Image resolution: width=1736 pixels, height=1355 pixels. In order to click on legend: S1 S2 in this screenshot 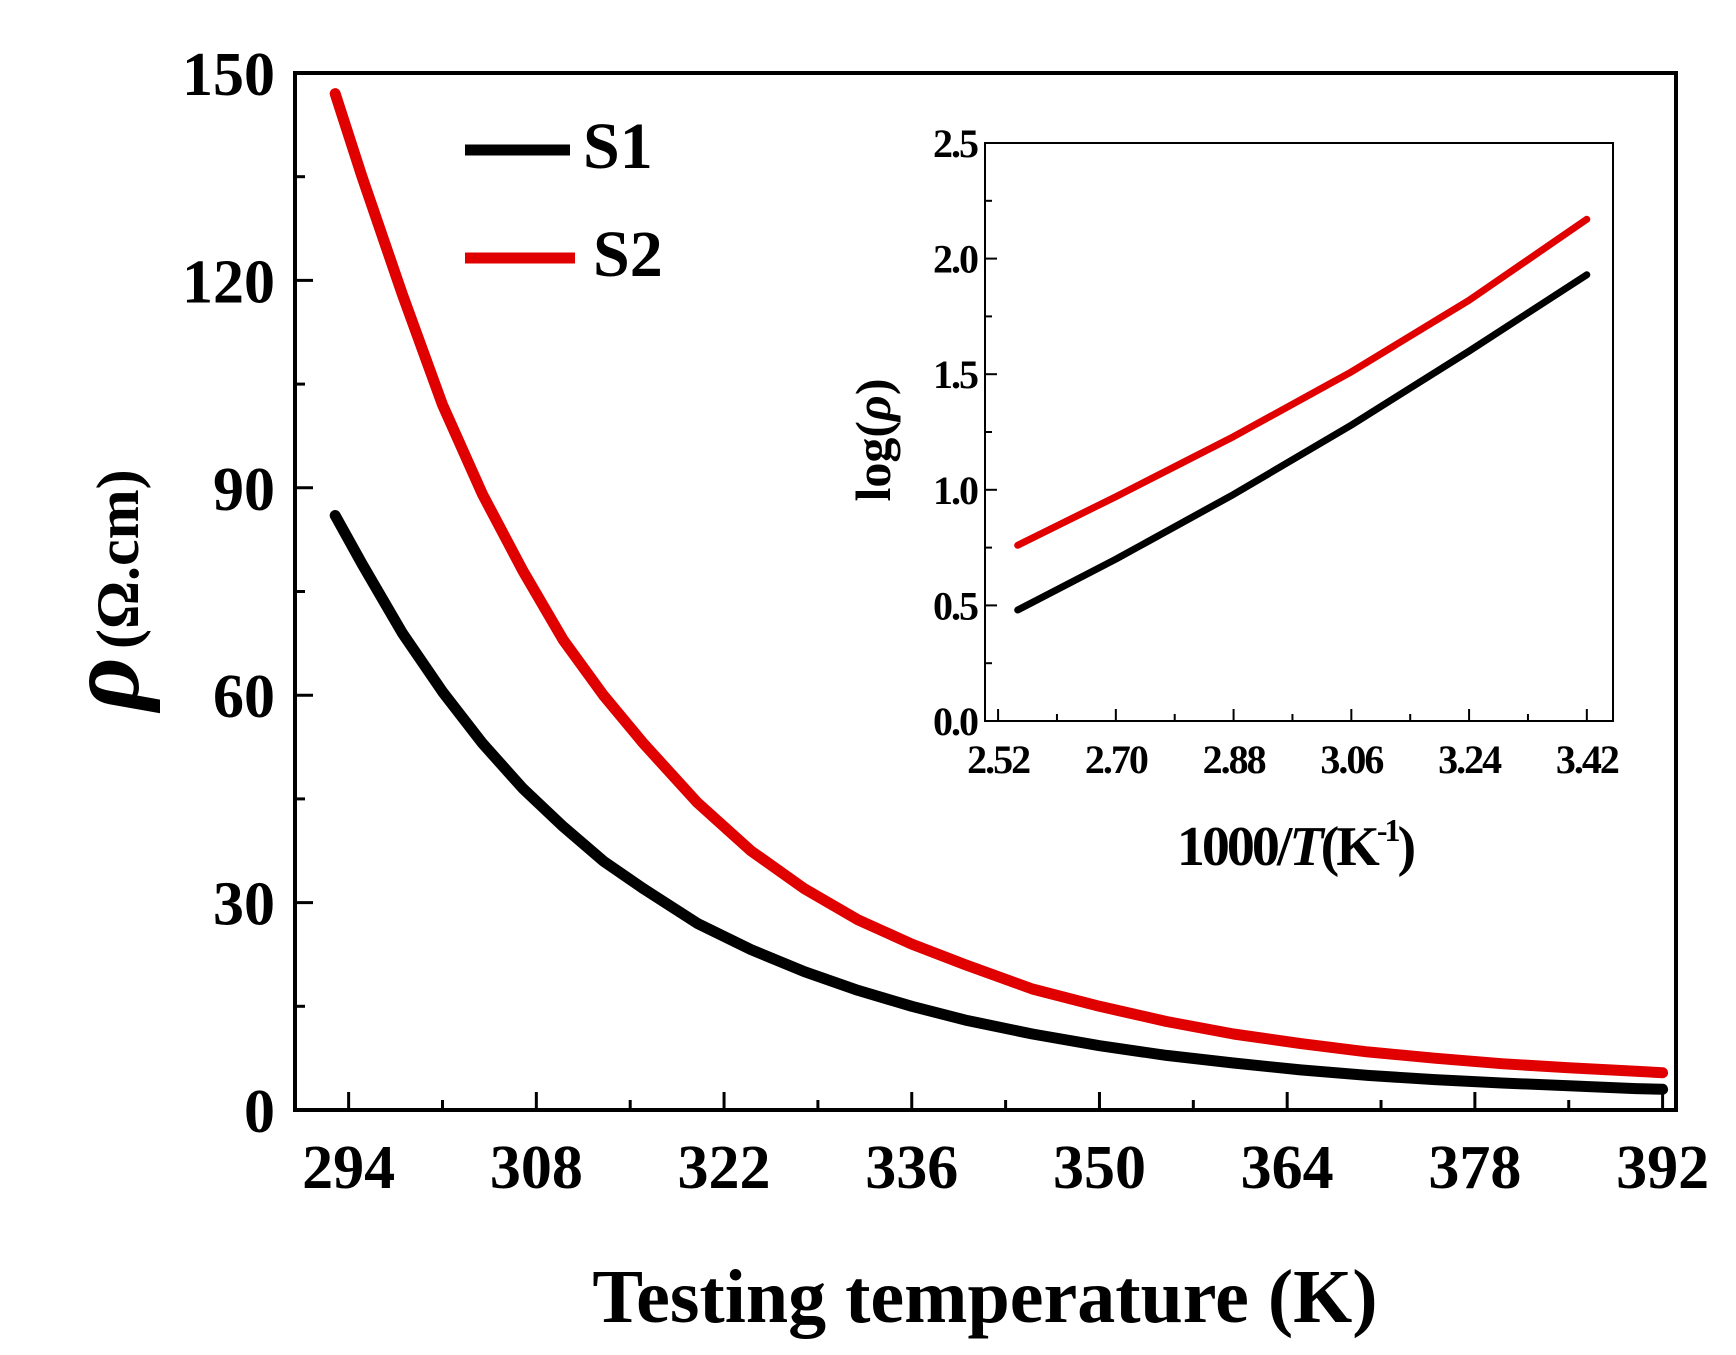, I will do `click(564, 200)`.